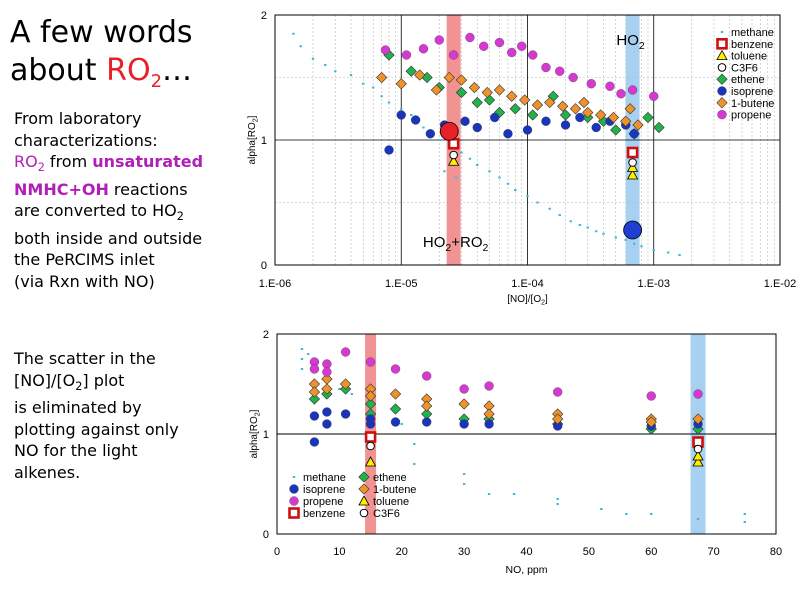  I want to click on chart1-x-tick-label: 1.E-03, so click(654, 284).